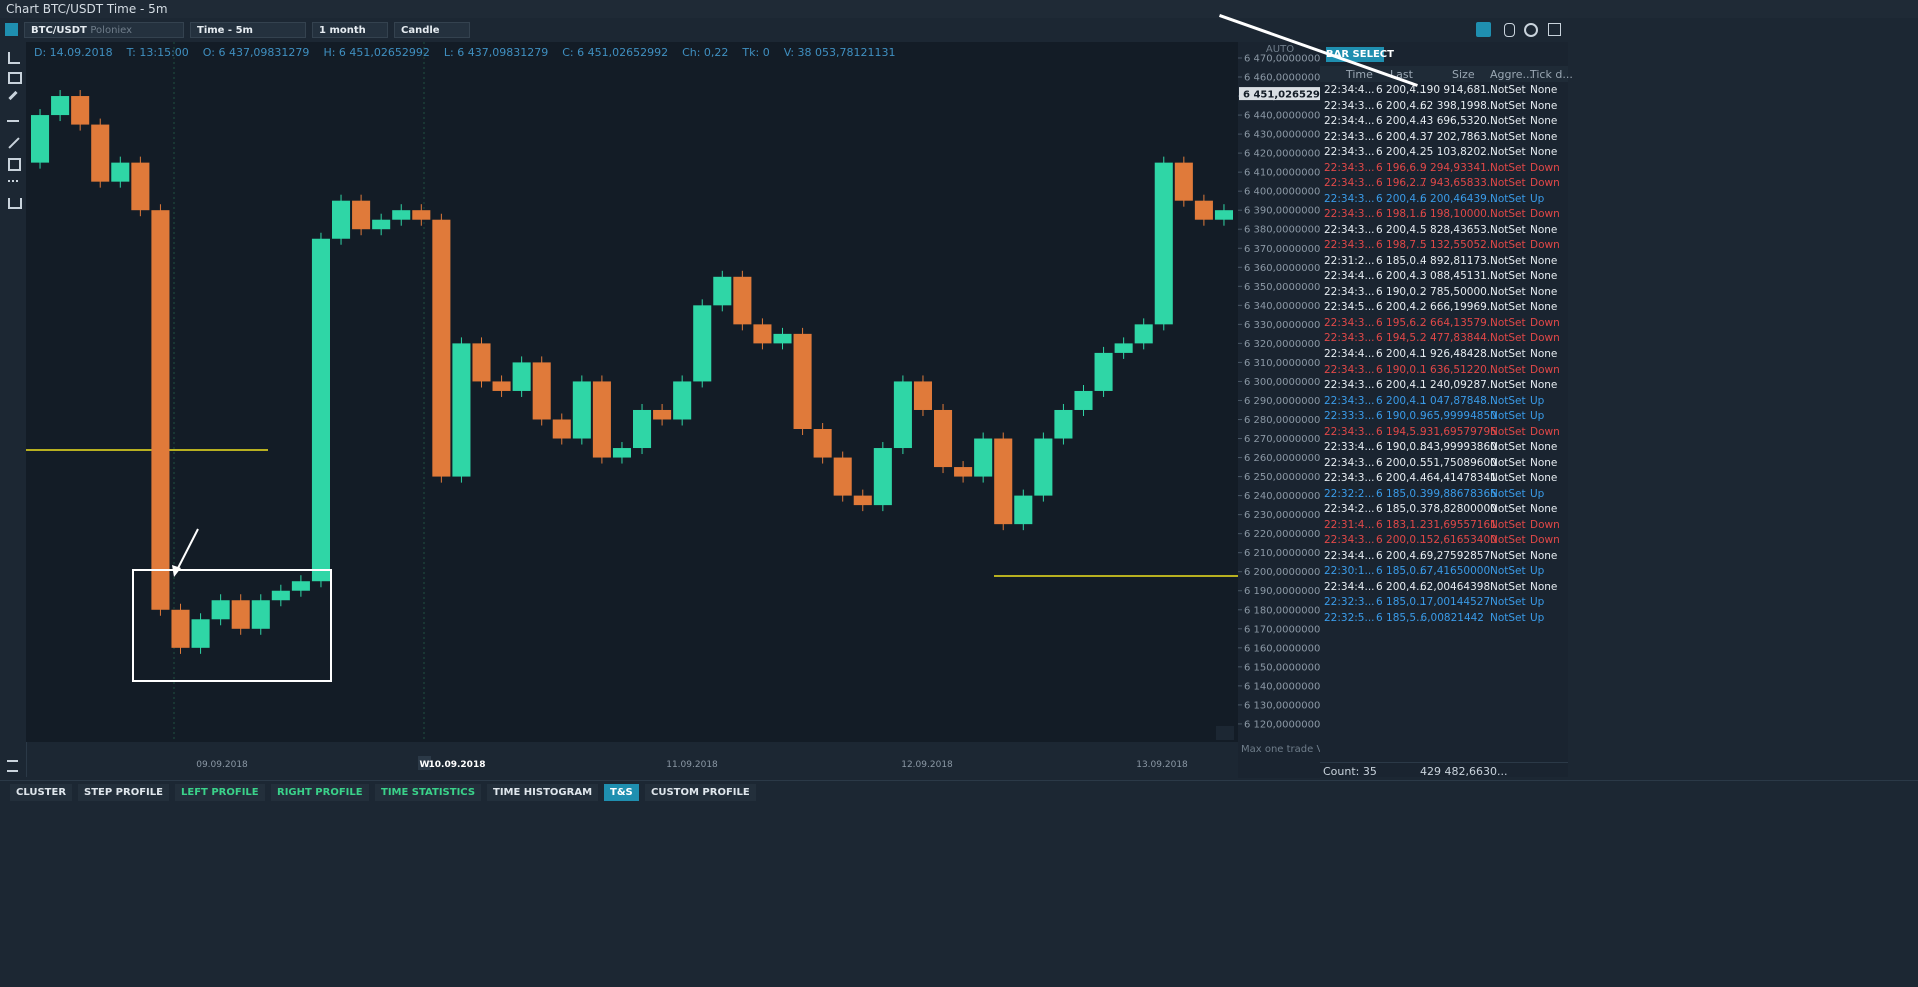 The width and height of the screenshot is (1918, 987). I want to click on info-item: Ch: 0,22, so click(705, 52).